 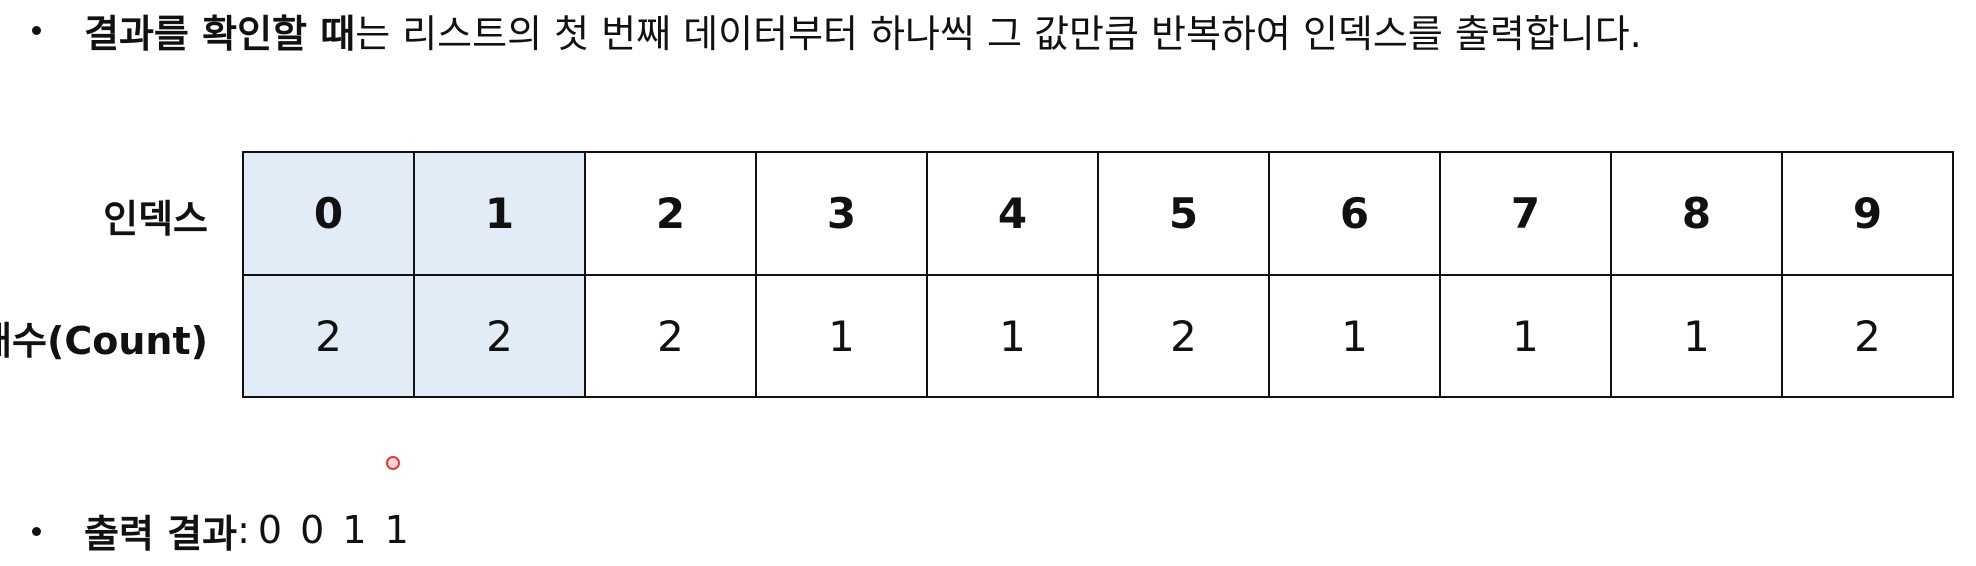 What do you see at coordinates (499, 213) in the screenshot?
I see `index-cell: 1` at bounding box center [499, 213].